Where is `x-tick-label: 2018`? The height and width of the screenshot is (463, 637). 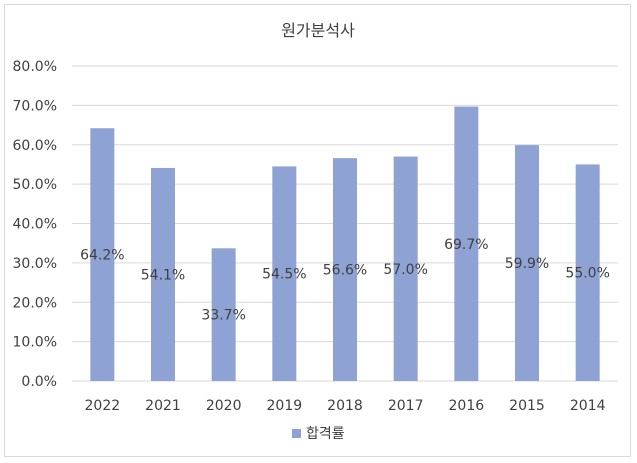 x-tick-label: 2018 is located at coordinates (345, 406).